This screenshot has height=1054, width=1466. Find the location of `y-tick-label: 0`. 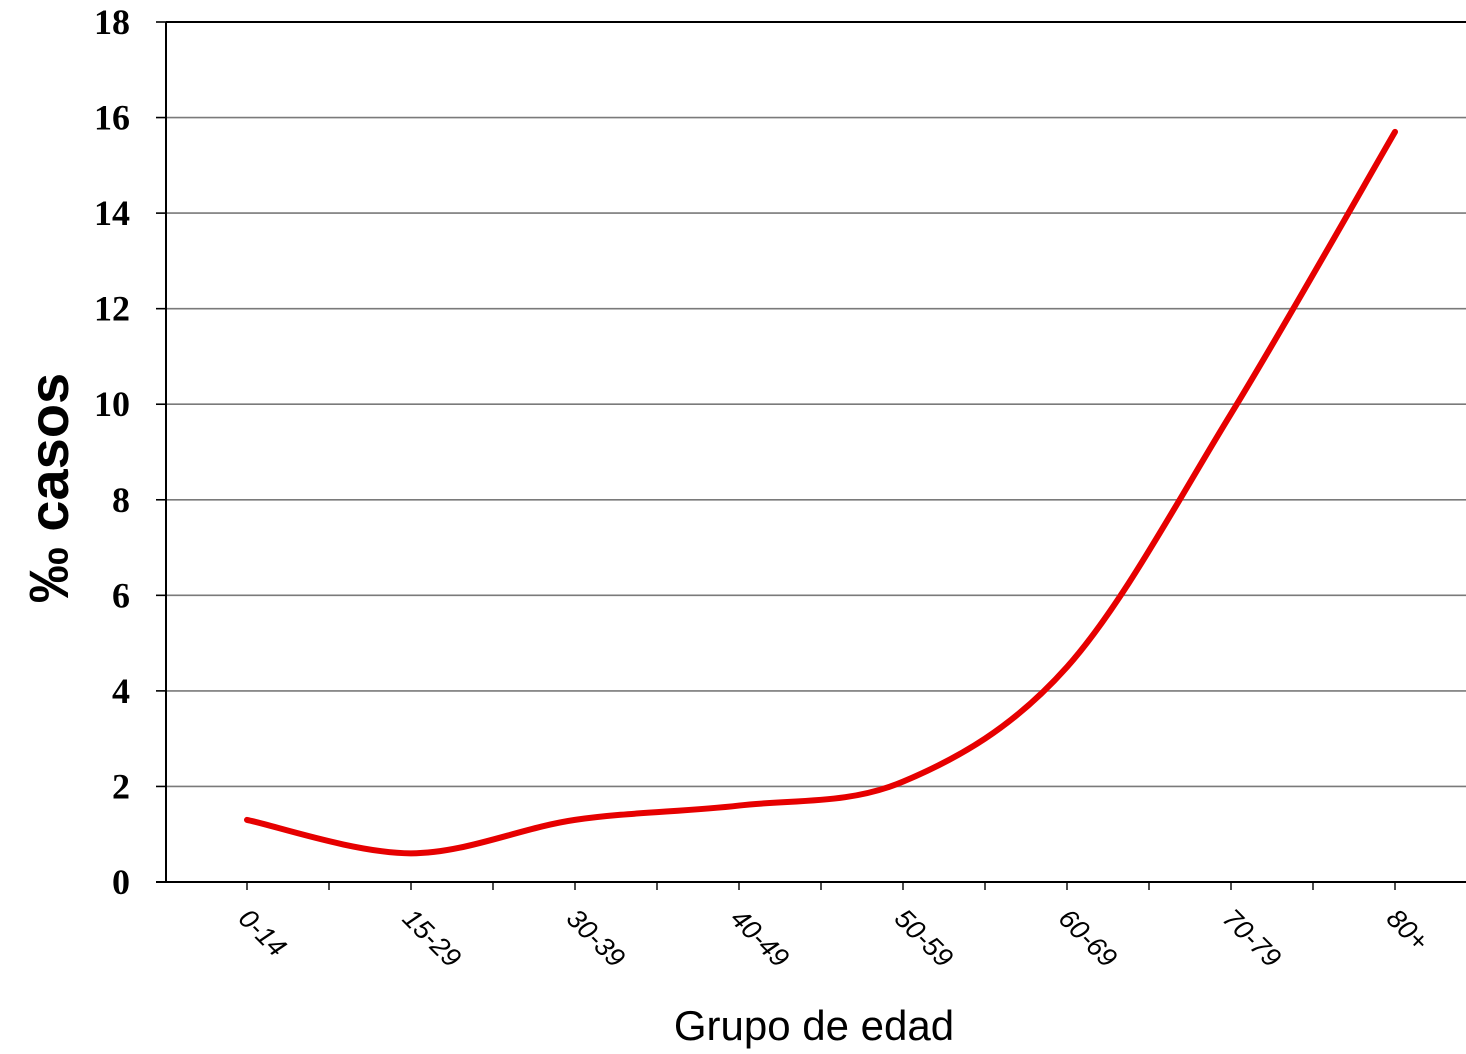

y-tick-label: 0 is located at coordinates (121, 882).